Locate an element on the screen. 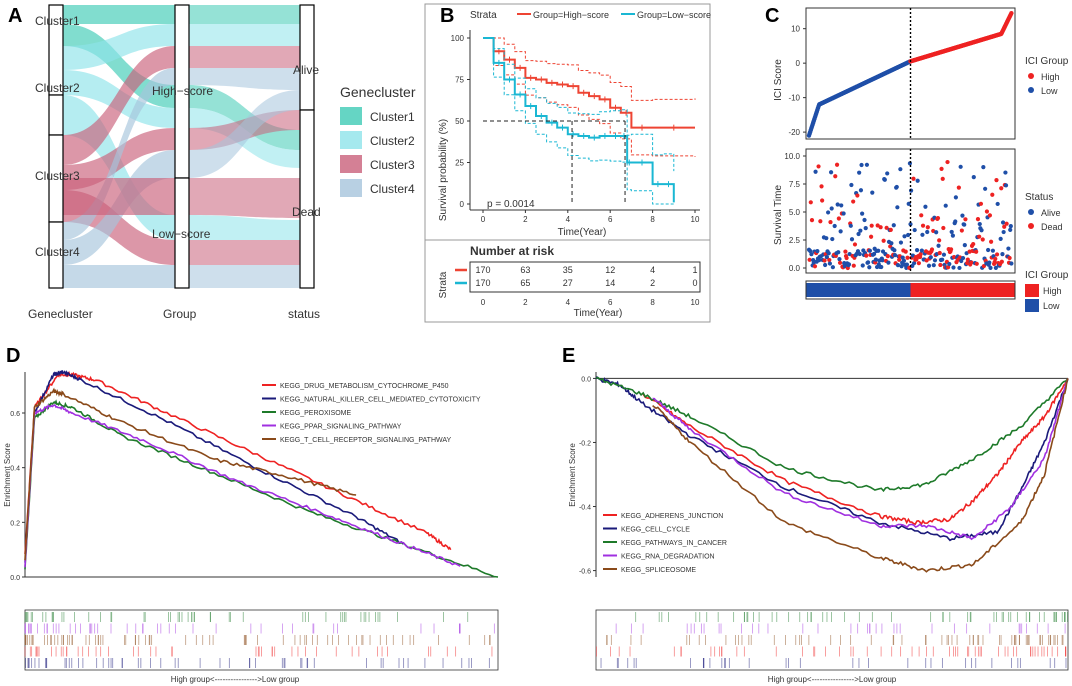  surv-ytick-label: 5.0 is located at coordinates (795, 212).